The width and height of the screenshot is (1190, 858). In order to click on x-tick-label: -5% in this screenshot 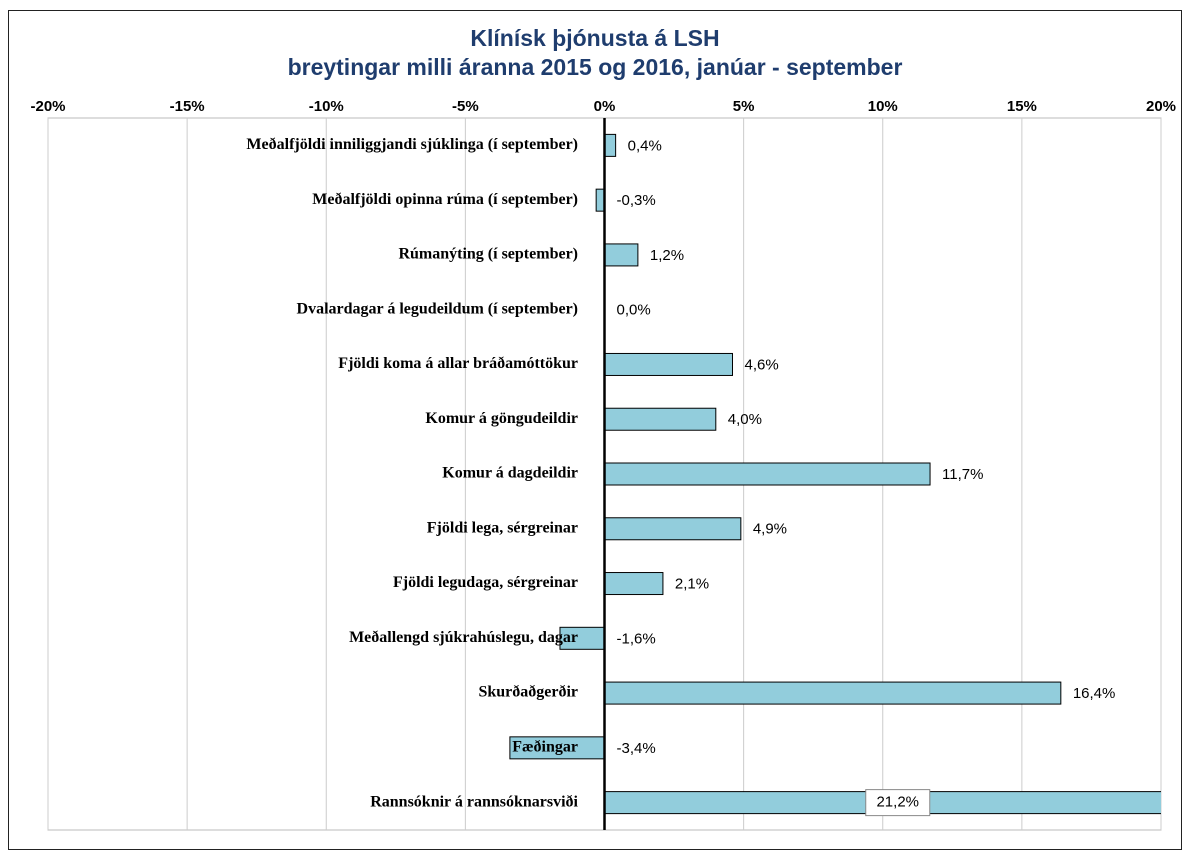, I will do `click(465, 106)`.